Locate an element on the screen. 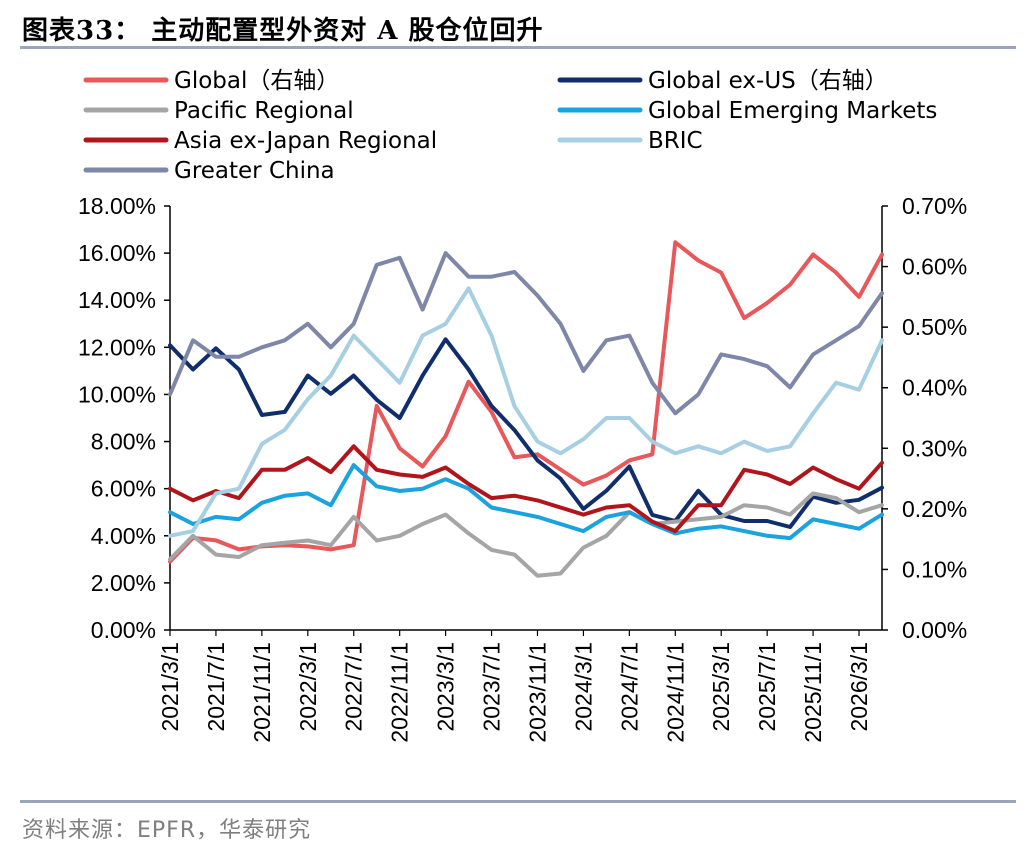 Image resolution: width=1036 pixels, height=852 pixels. right-tick-label: 0.30% is located at coordinates (934, 448).